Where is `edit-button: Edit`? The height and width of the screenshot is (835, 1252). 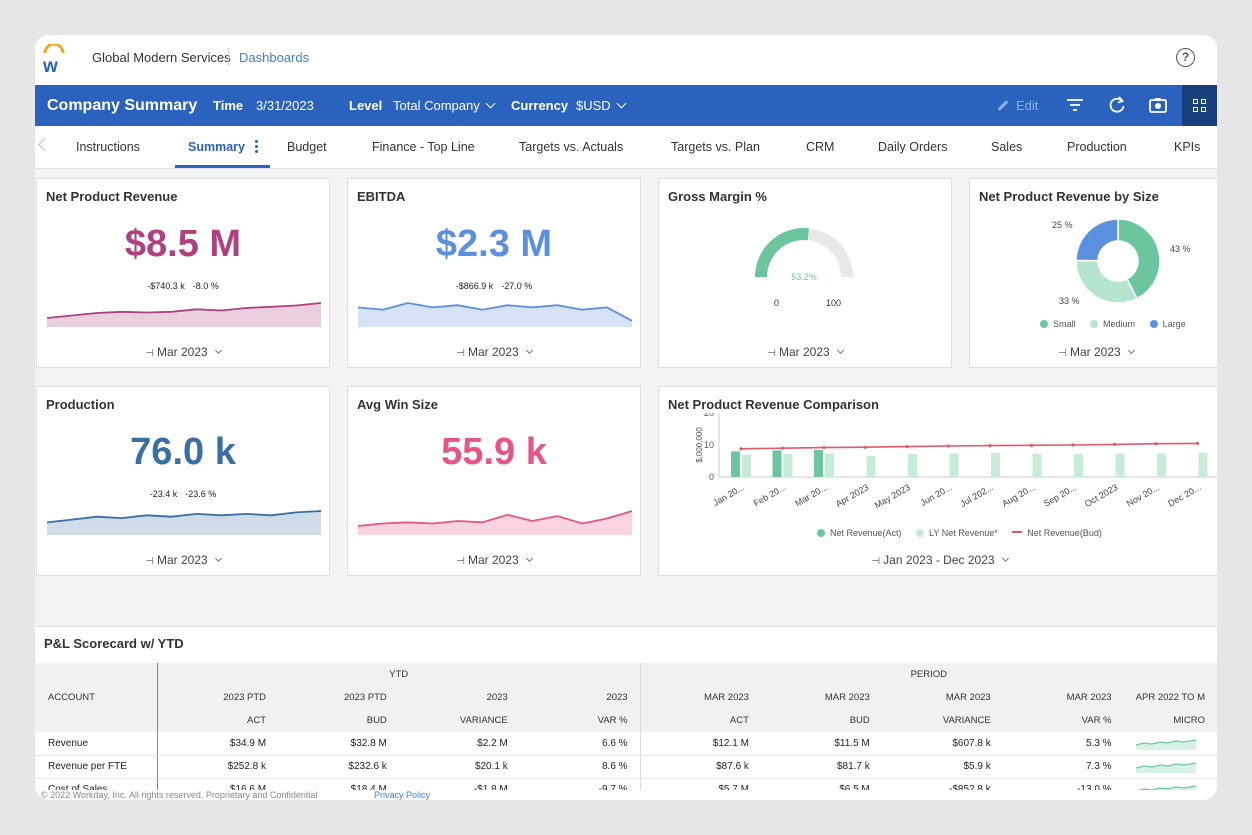
edit-button: Edit is located at coordinates (1017, 105).